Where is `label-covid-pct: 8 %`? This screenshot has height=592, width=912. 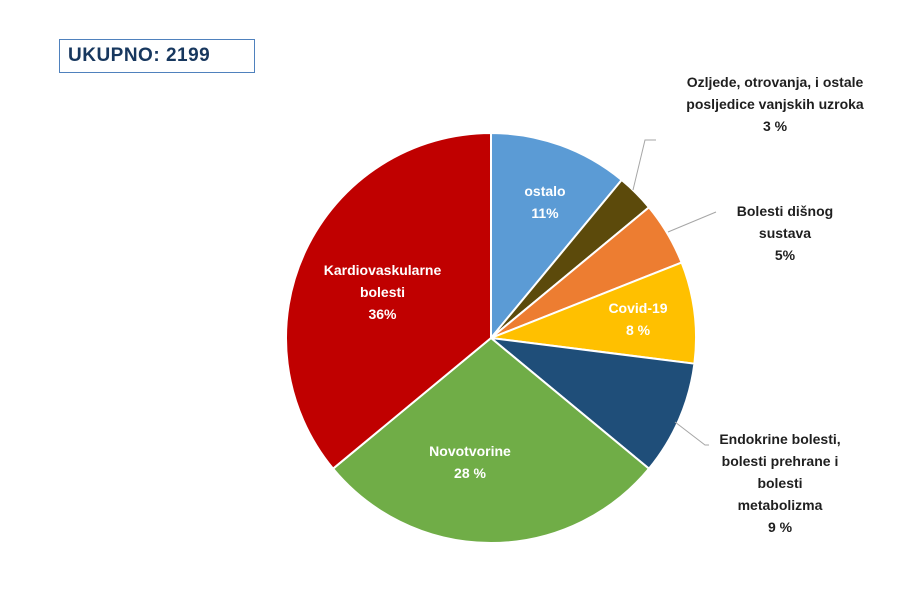
label-covid-pct: 8 % is located at coordinates (638, 330).